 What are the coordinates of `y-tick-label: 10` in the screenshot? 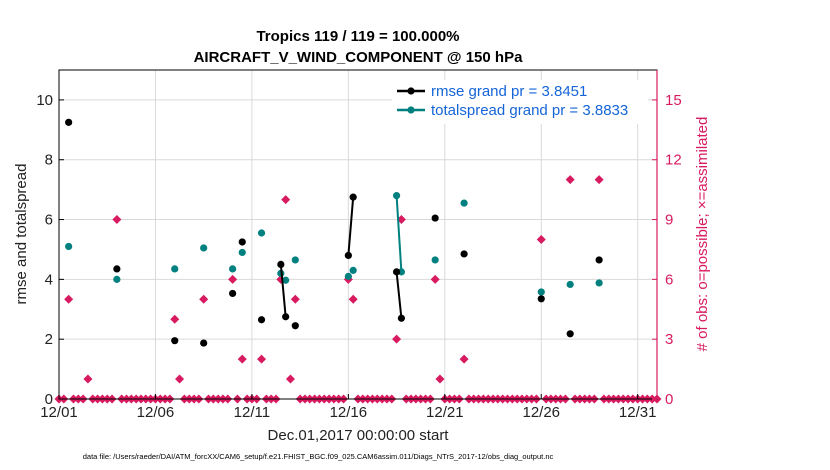 It's located at (44, 100).